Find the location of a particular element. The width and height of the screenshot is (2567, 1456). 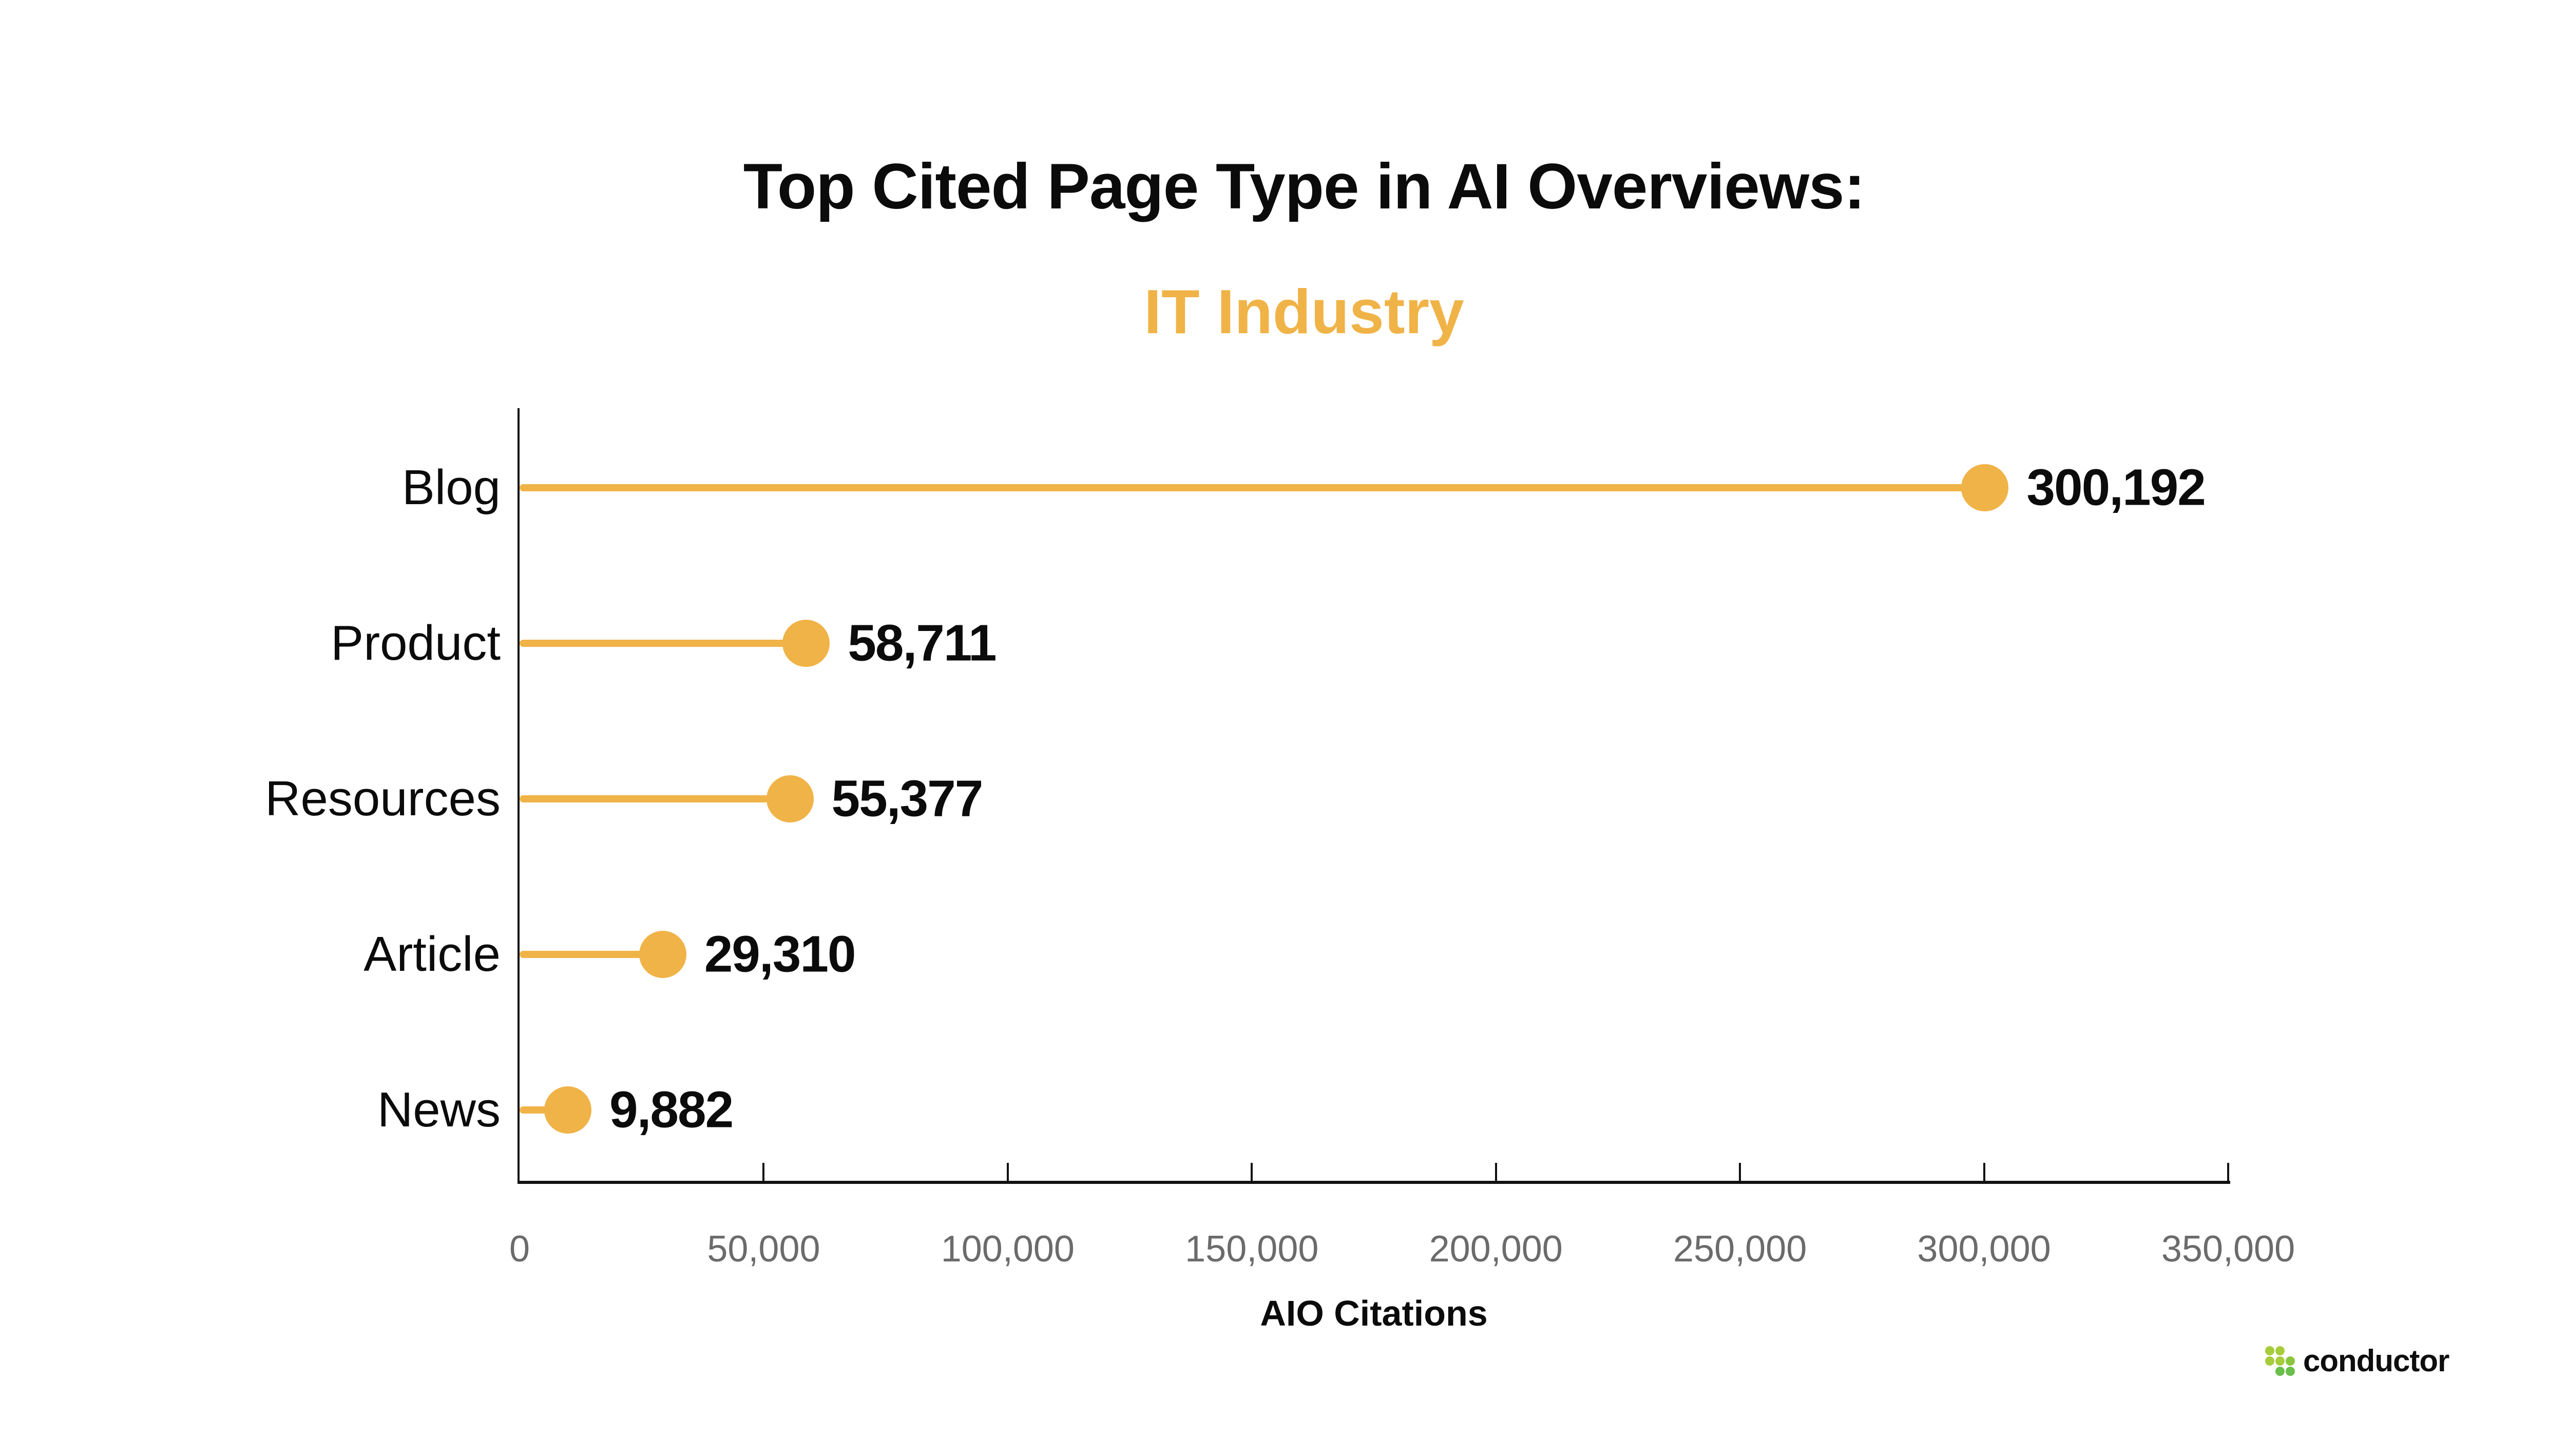

conductor-logo-icon is located at coordinates (2280, 1361).